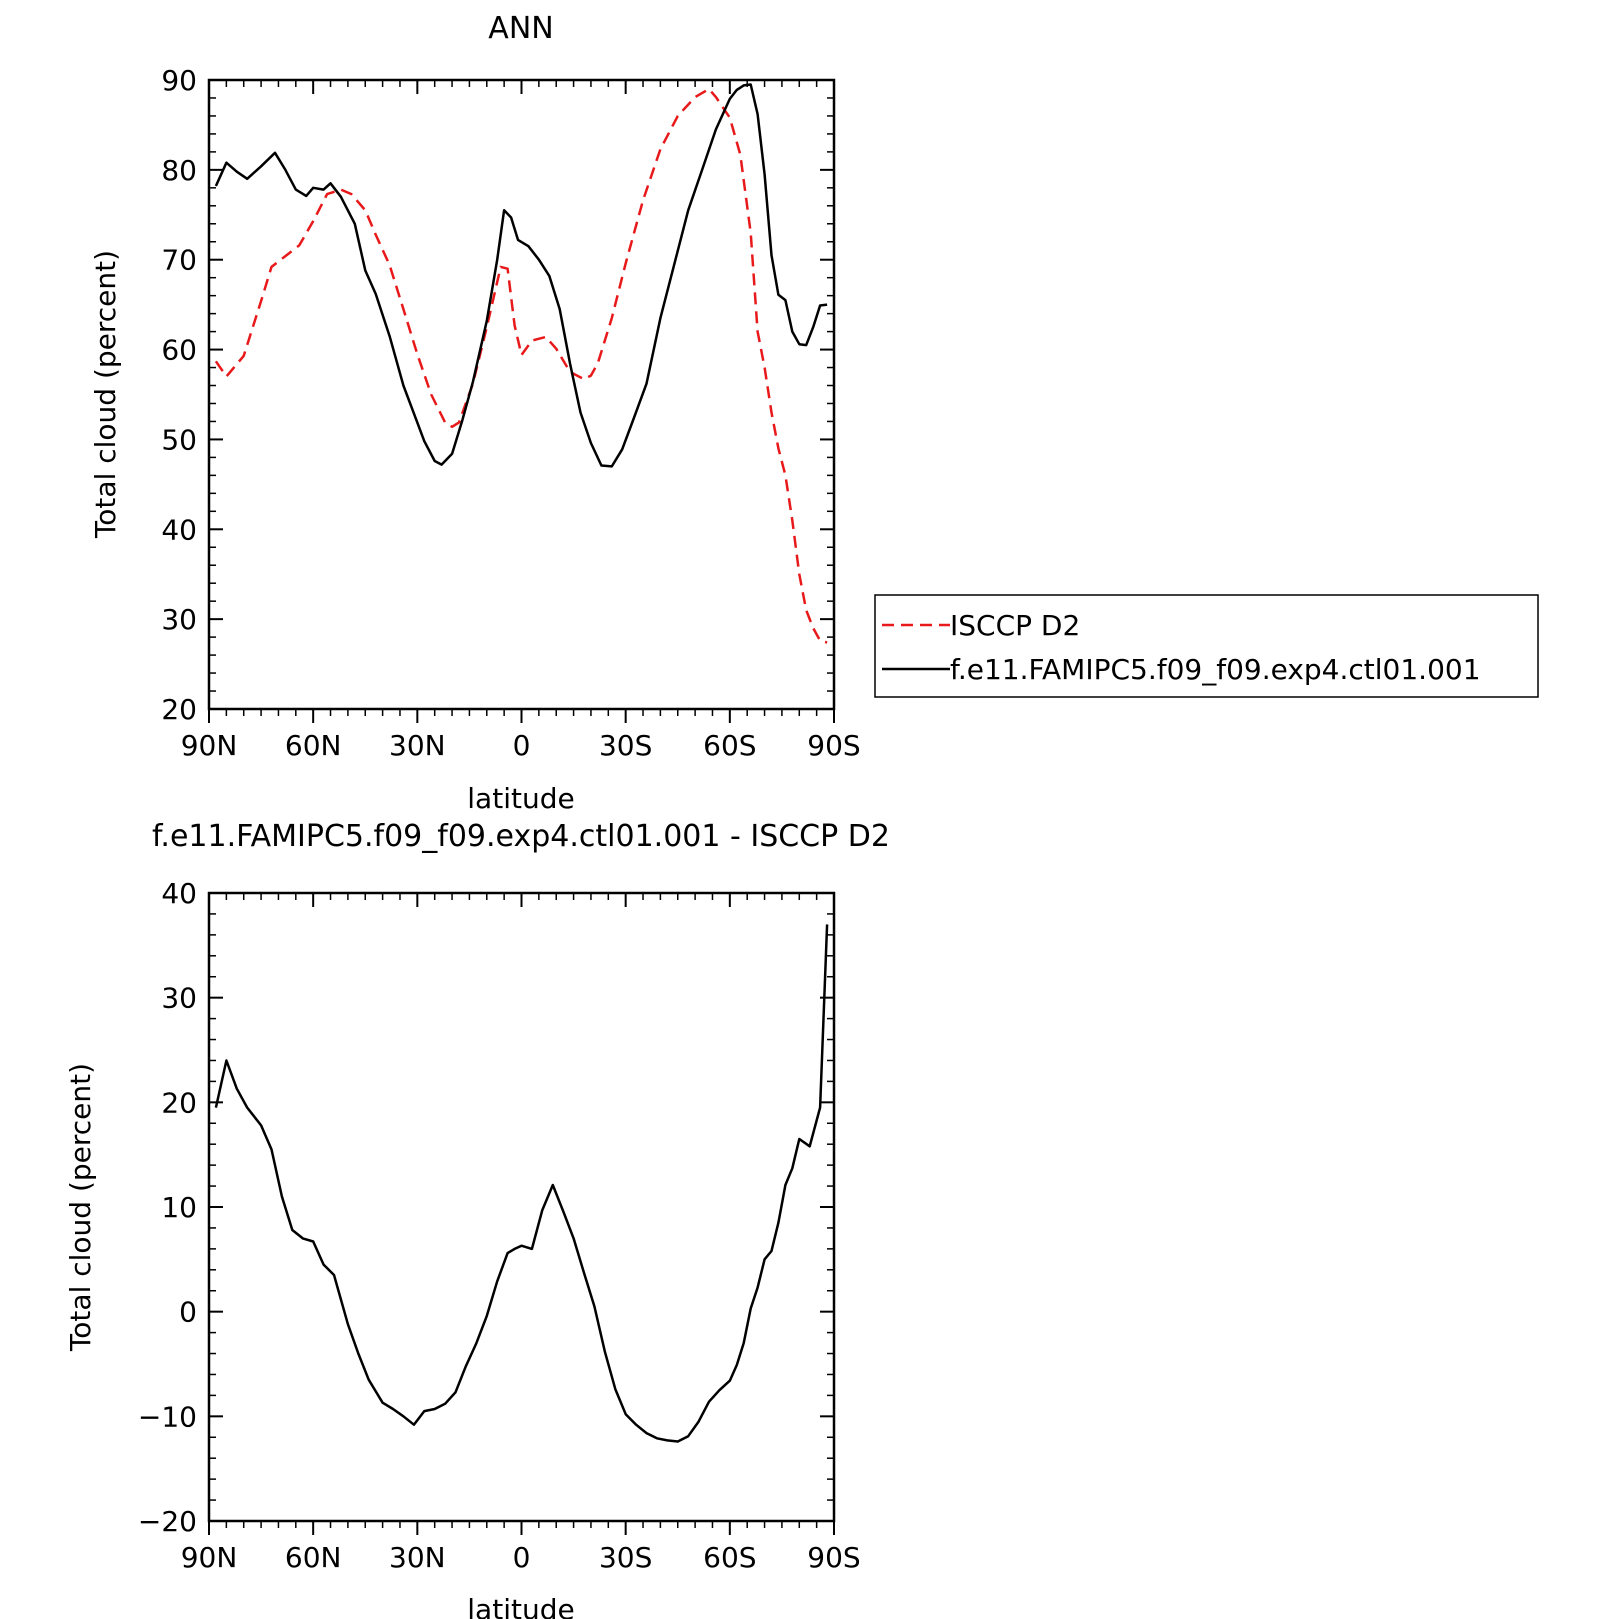 The width and height of the screenshot is (1616, 1619). I want to click on bottom-x-tick-label: 60S, so click(729, 1557).